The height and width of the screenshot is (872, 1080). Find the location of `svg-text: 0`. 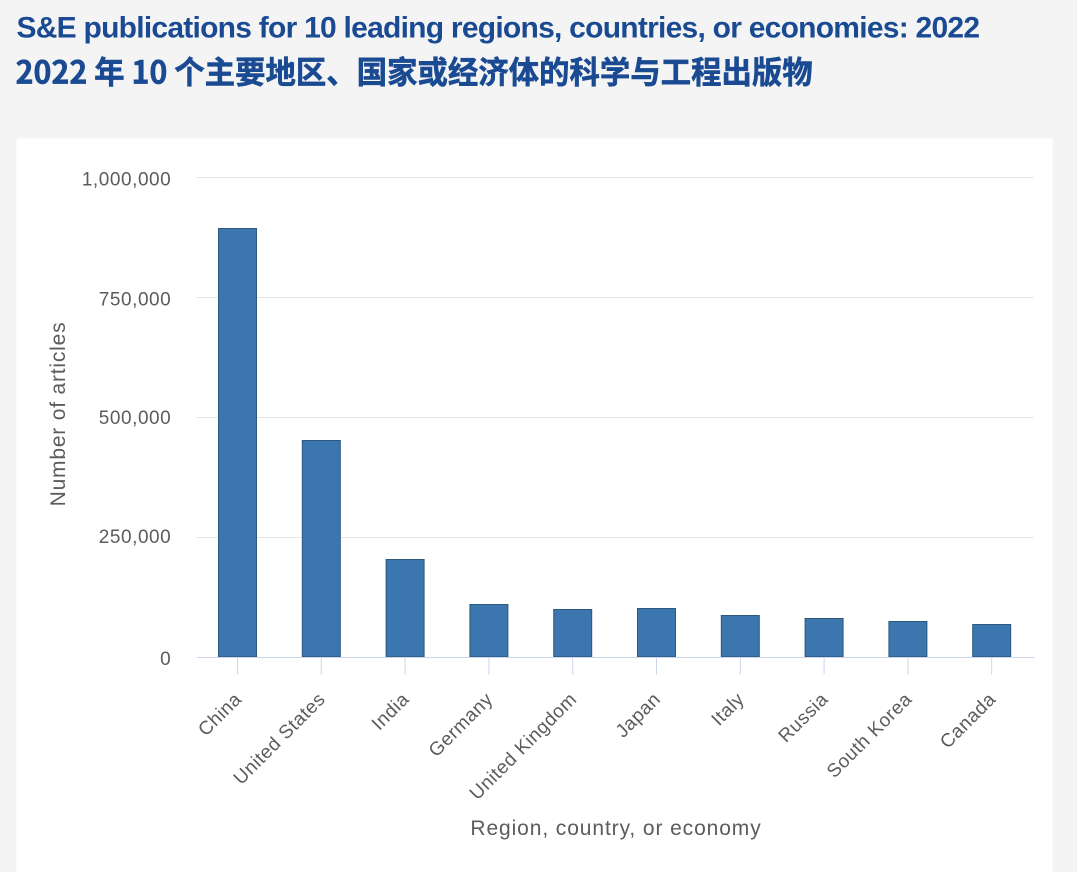

svg-text: 0 is located at coordinates (165, 659).